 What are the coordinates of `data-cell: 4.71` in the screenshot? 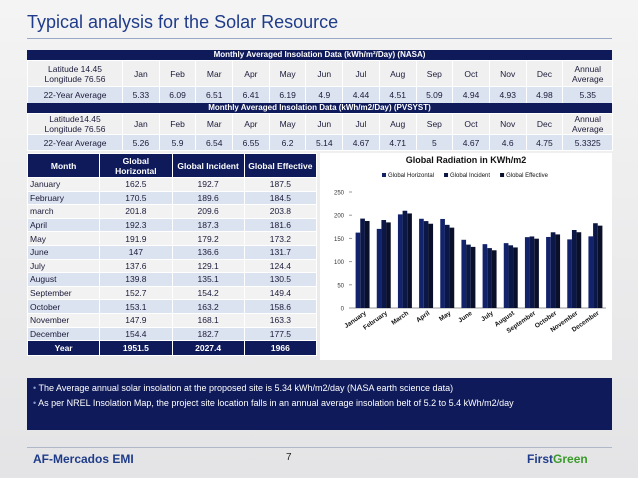 It's located at (397, 142).